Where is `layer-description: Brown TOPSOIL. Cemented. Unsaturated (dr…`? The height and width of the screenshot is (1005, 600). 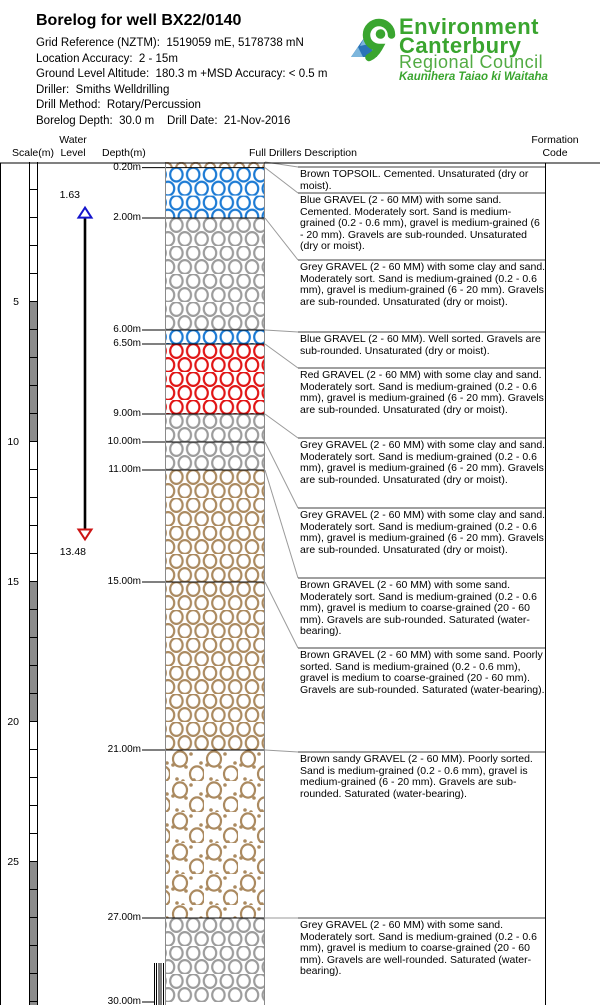
layer-description: Brown TOPSOIL. Cemented. Unsaturated (dr… is located at coordinates (414, 180).